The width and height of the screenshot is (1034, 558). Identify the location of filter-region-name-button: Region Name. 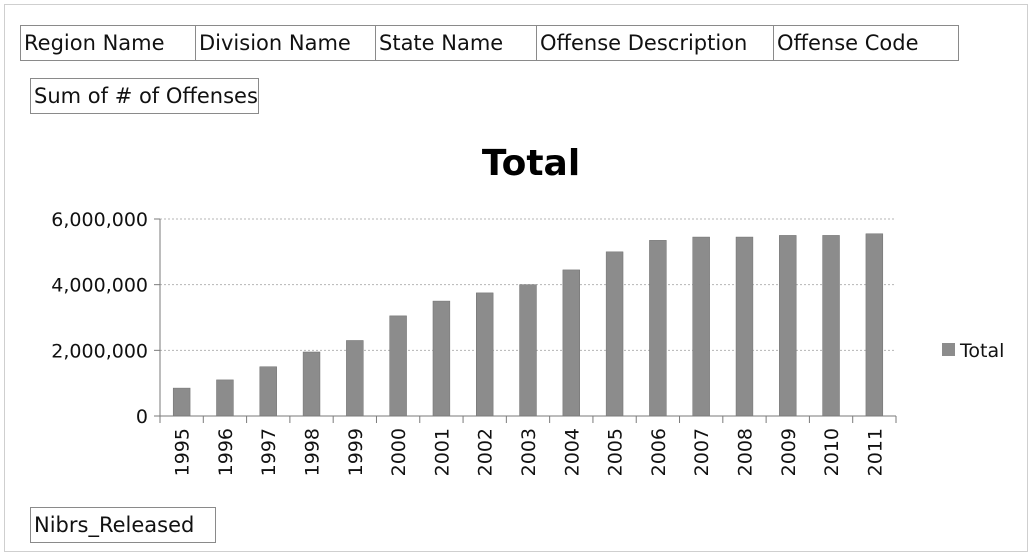
(108, 43).